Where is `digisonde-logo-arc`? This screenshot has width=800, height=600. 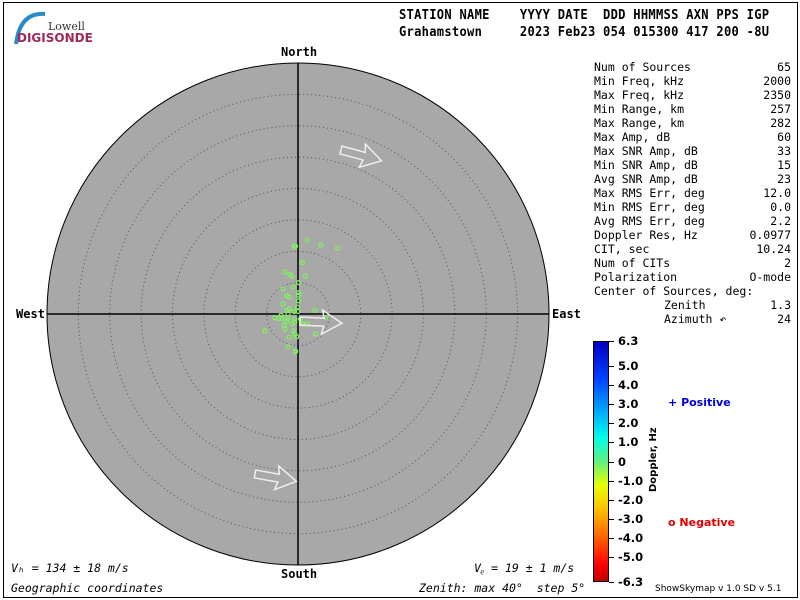 digisonde-logo-arc is located at coordinates (30, 28).